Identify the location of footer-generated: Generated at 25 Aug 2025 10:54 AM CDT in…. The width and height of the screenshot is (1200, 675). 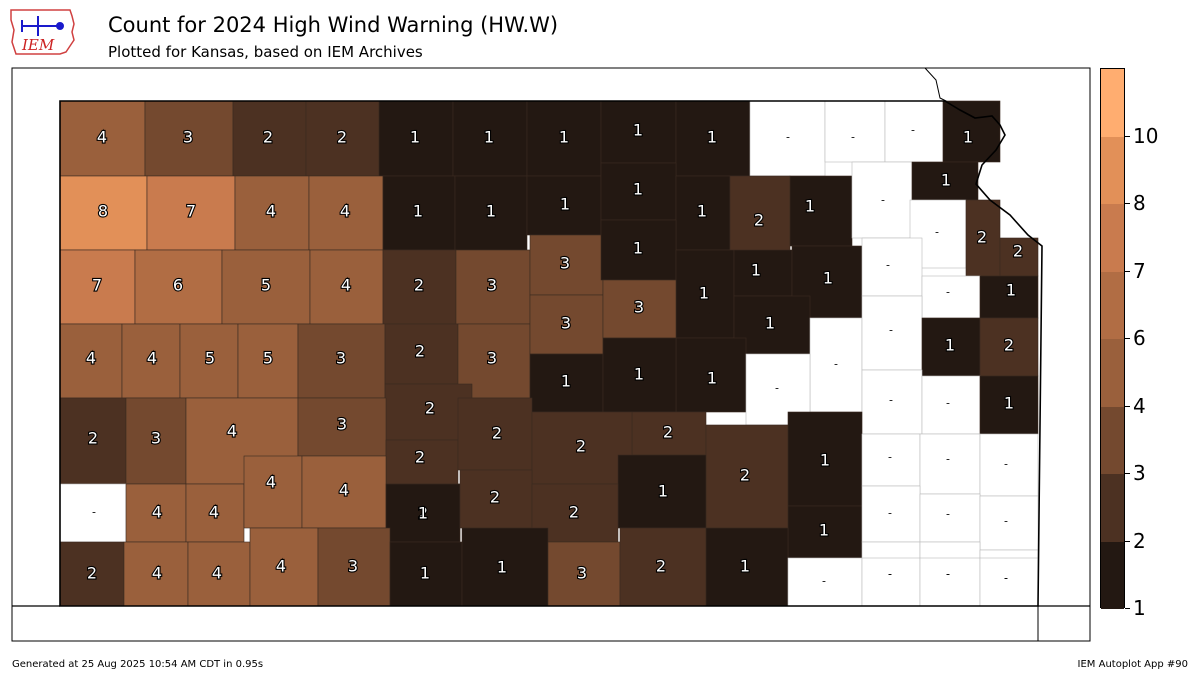
(138, 664).